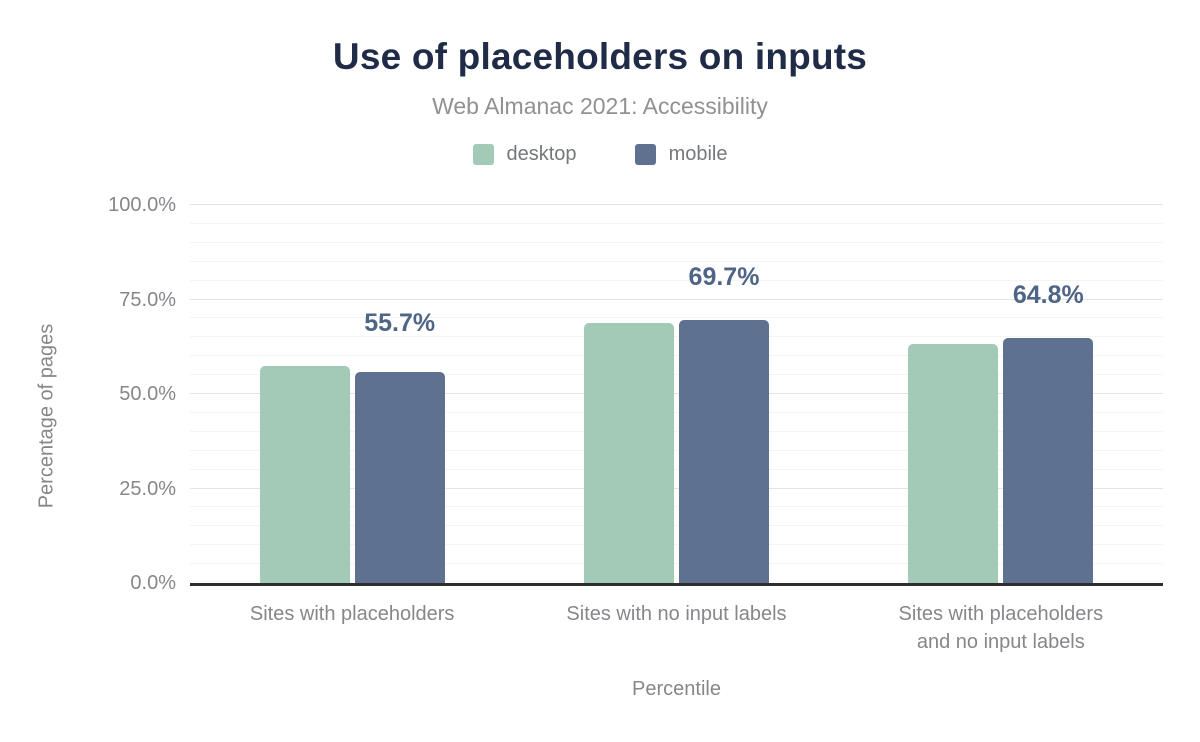  I want to click on legend-item-mobile: mobile, so click(681, 154).